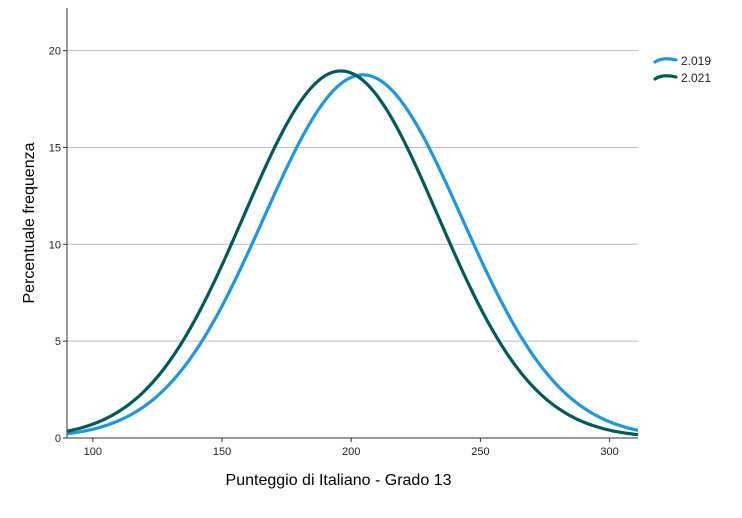  Describe the element at coordinates (480, 452) in the screenshot. I see `x-tick-label: 250` at that location.